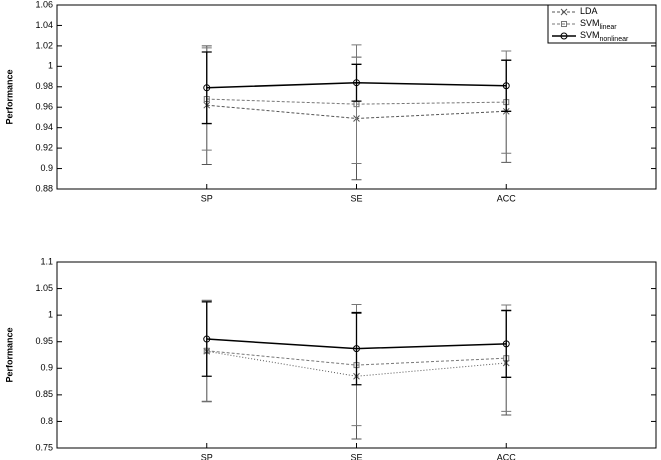 The width and height of the screenshot is (661, 460). What do you see at coordinates (44, 288) in the screenshot?
I see `y-tick-label: 1.05` at bounding box center [44, 288].